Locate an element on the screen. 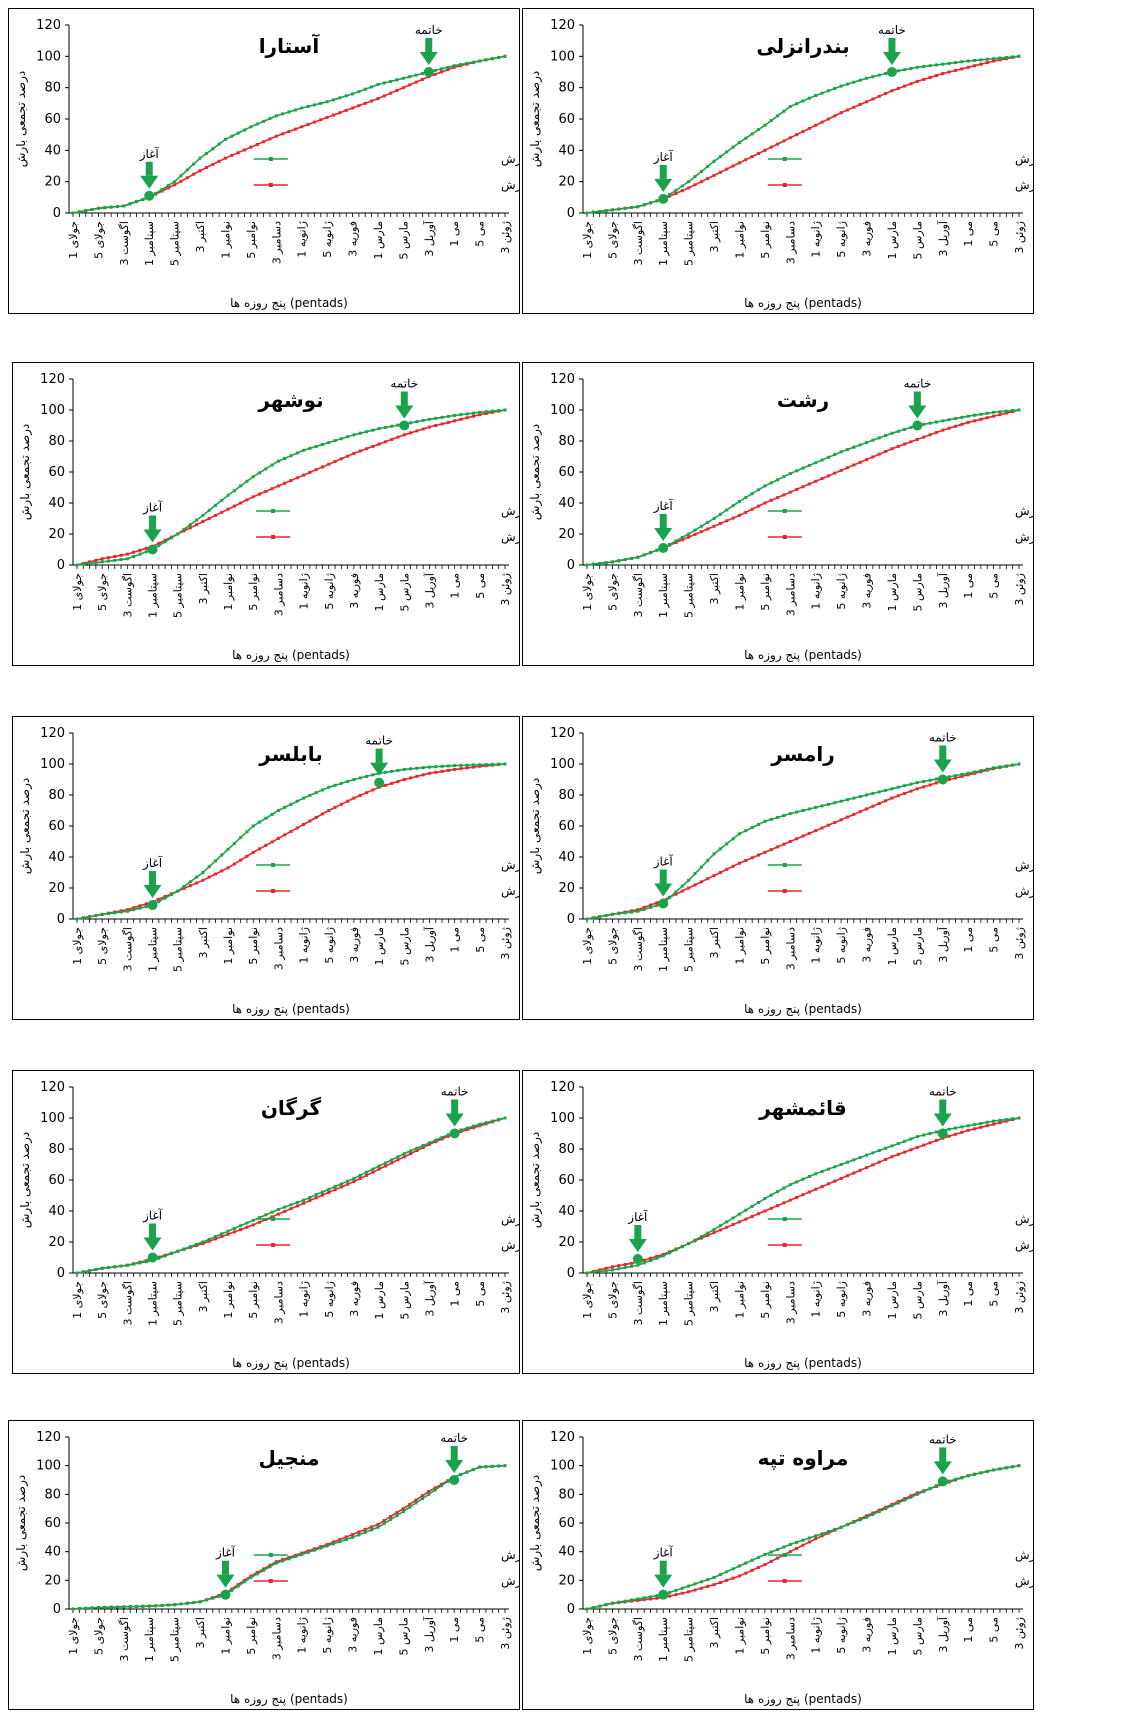 Image resolution: width=1121 pixels, height=1713 pixels. x-tick-label: اکتبر 3 is located at coordinates (714, 589).